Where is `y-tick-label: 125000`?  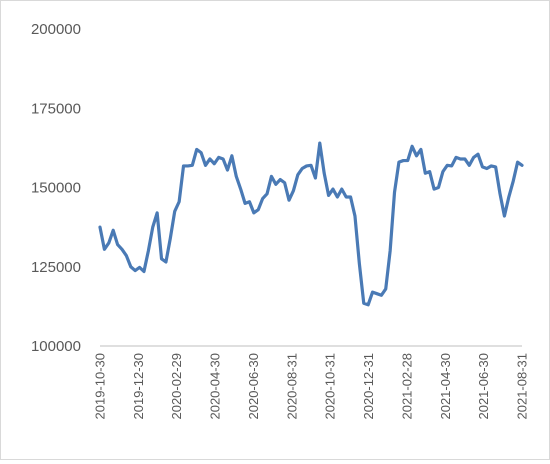
y-tick-label: 125000 is located at coordinates (56, 267).